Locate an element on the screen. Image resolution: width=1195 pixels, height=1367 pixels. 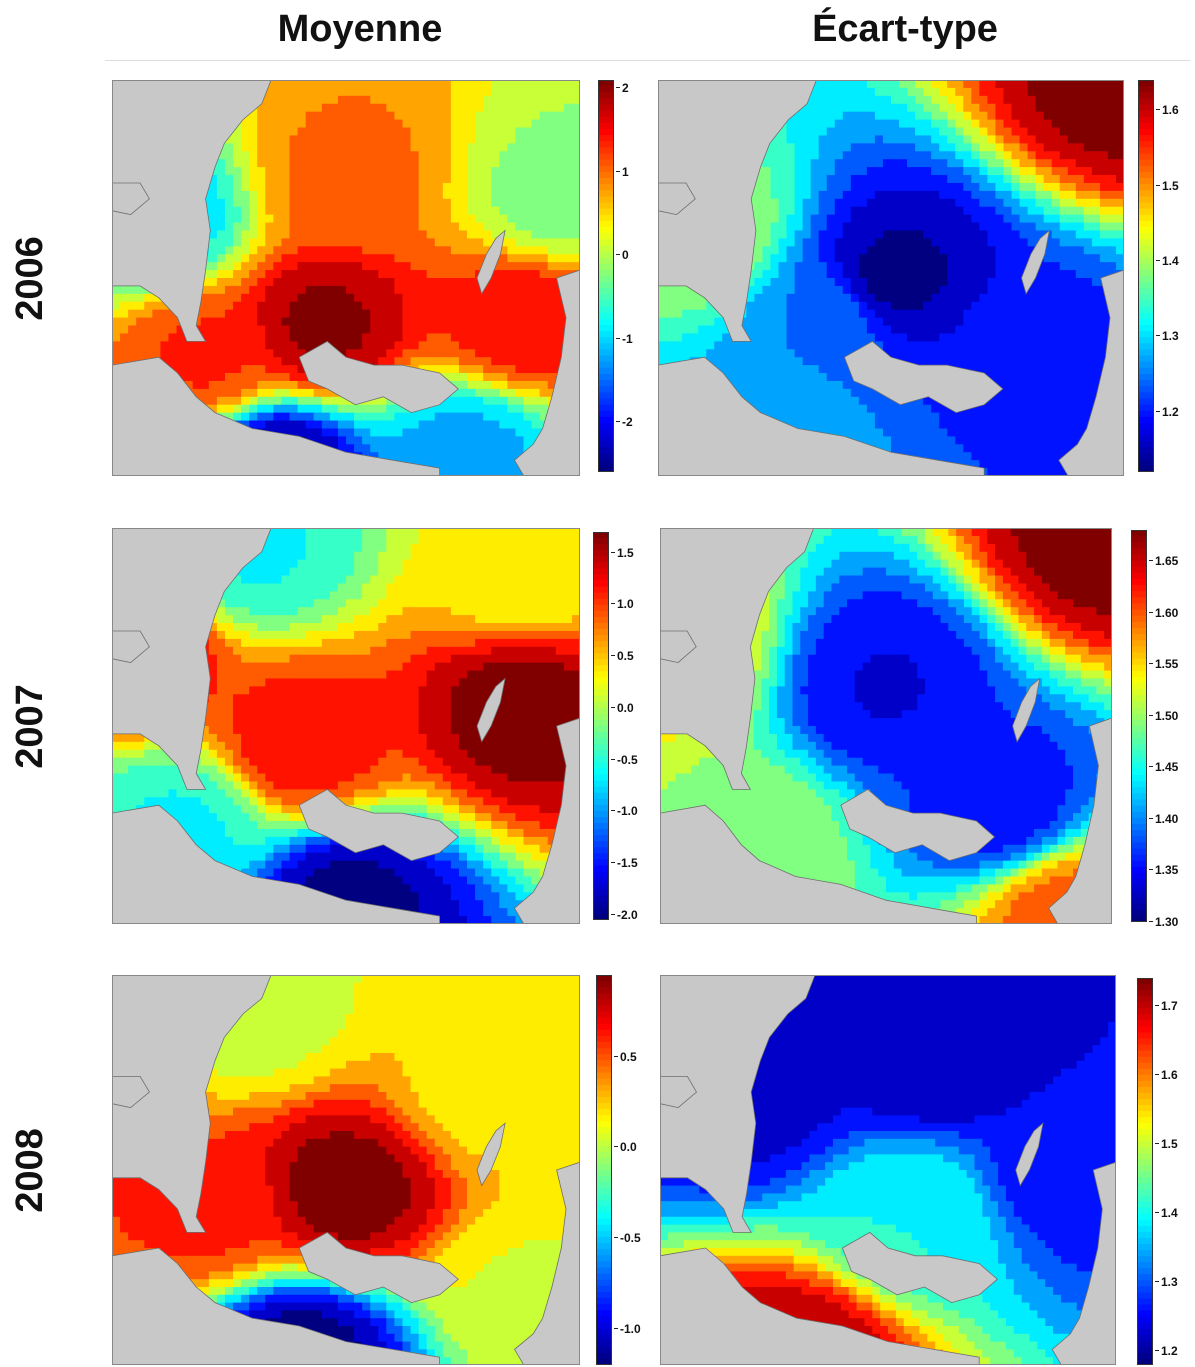
colorbar-tick-label: 1.55 is located at coordinates (1163, 664).